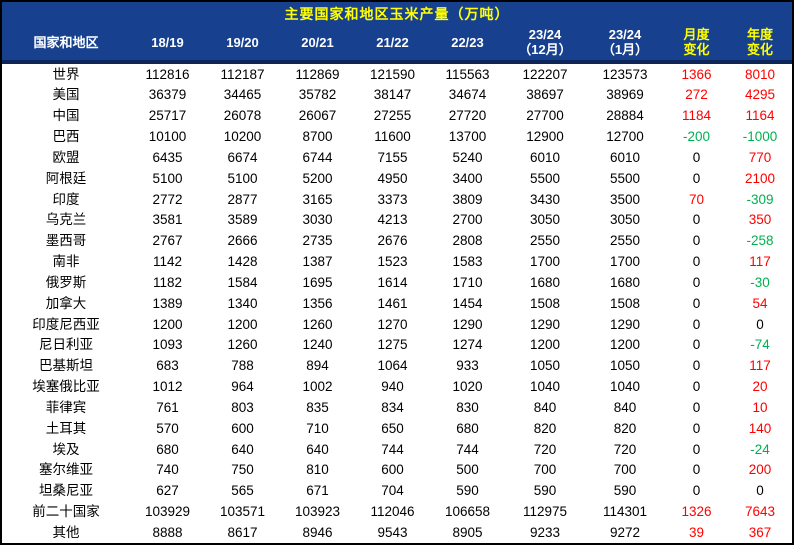  I want to click on table-row: 加拿大 1389 1340 1356 1461 1454 1508 1508 0 54, so click(397, 303).